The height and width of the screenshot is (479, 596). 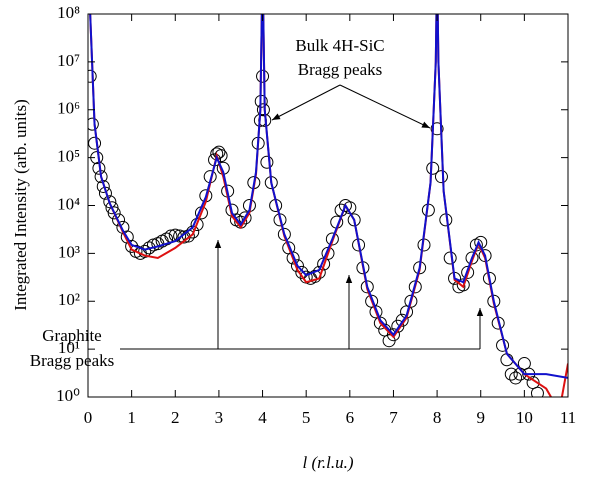 What do you see at coordinates (350, 417) in the screenshot?
I see `x-tick-label: 6` at bounding box center [350, 417].